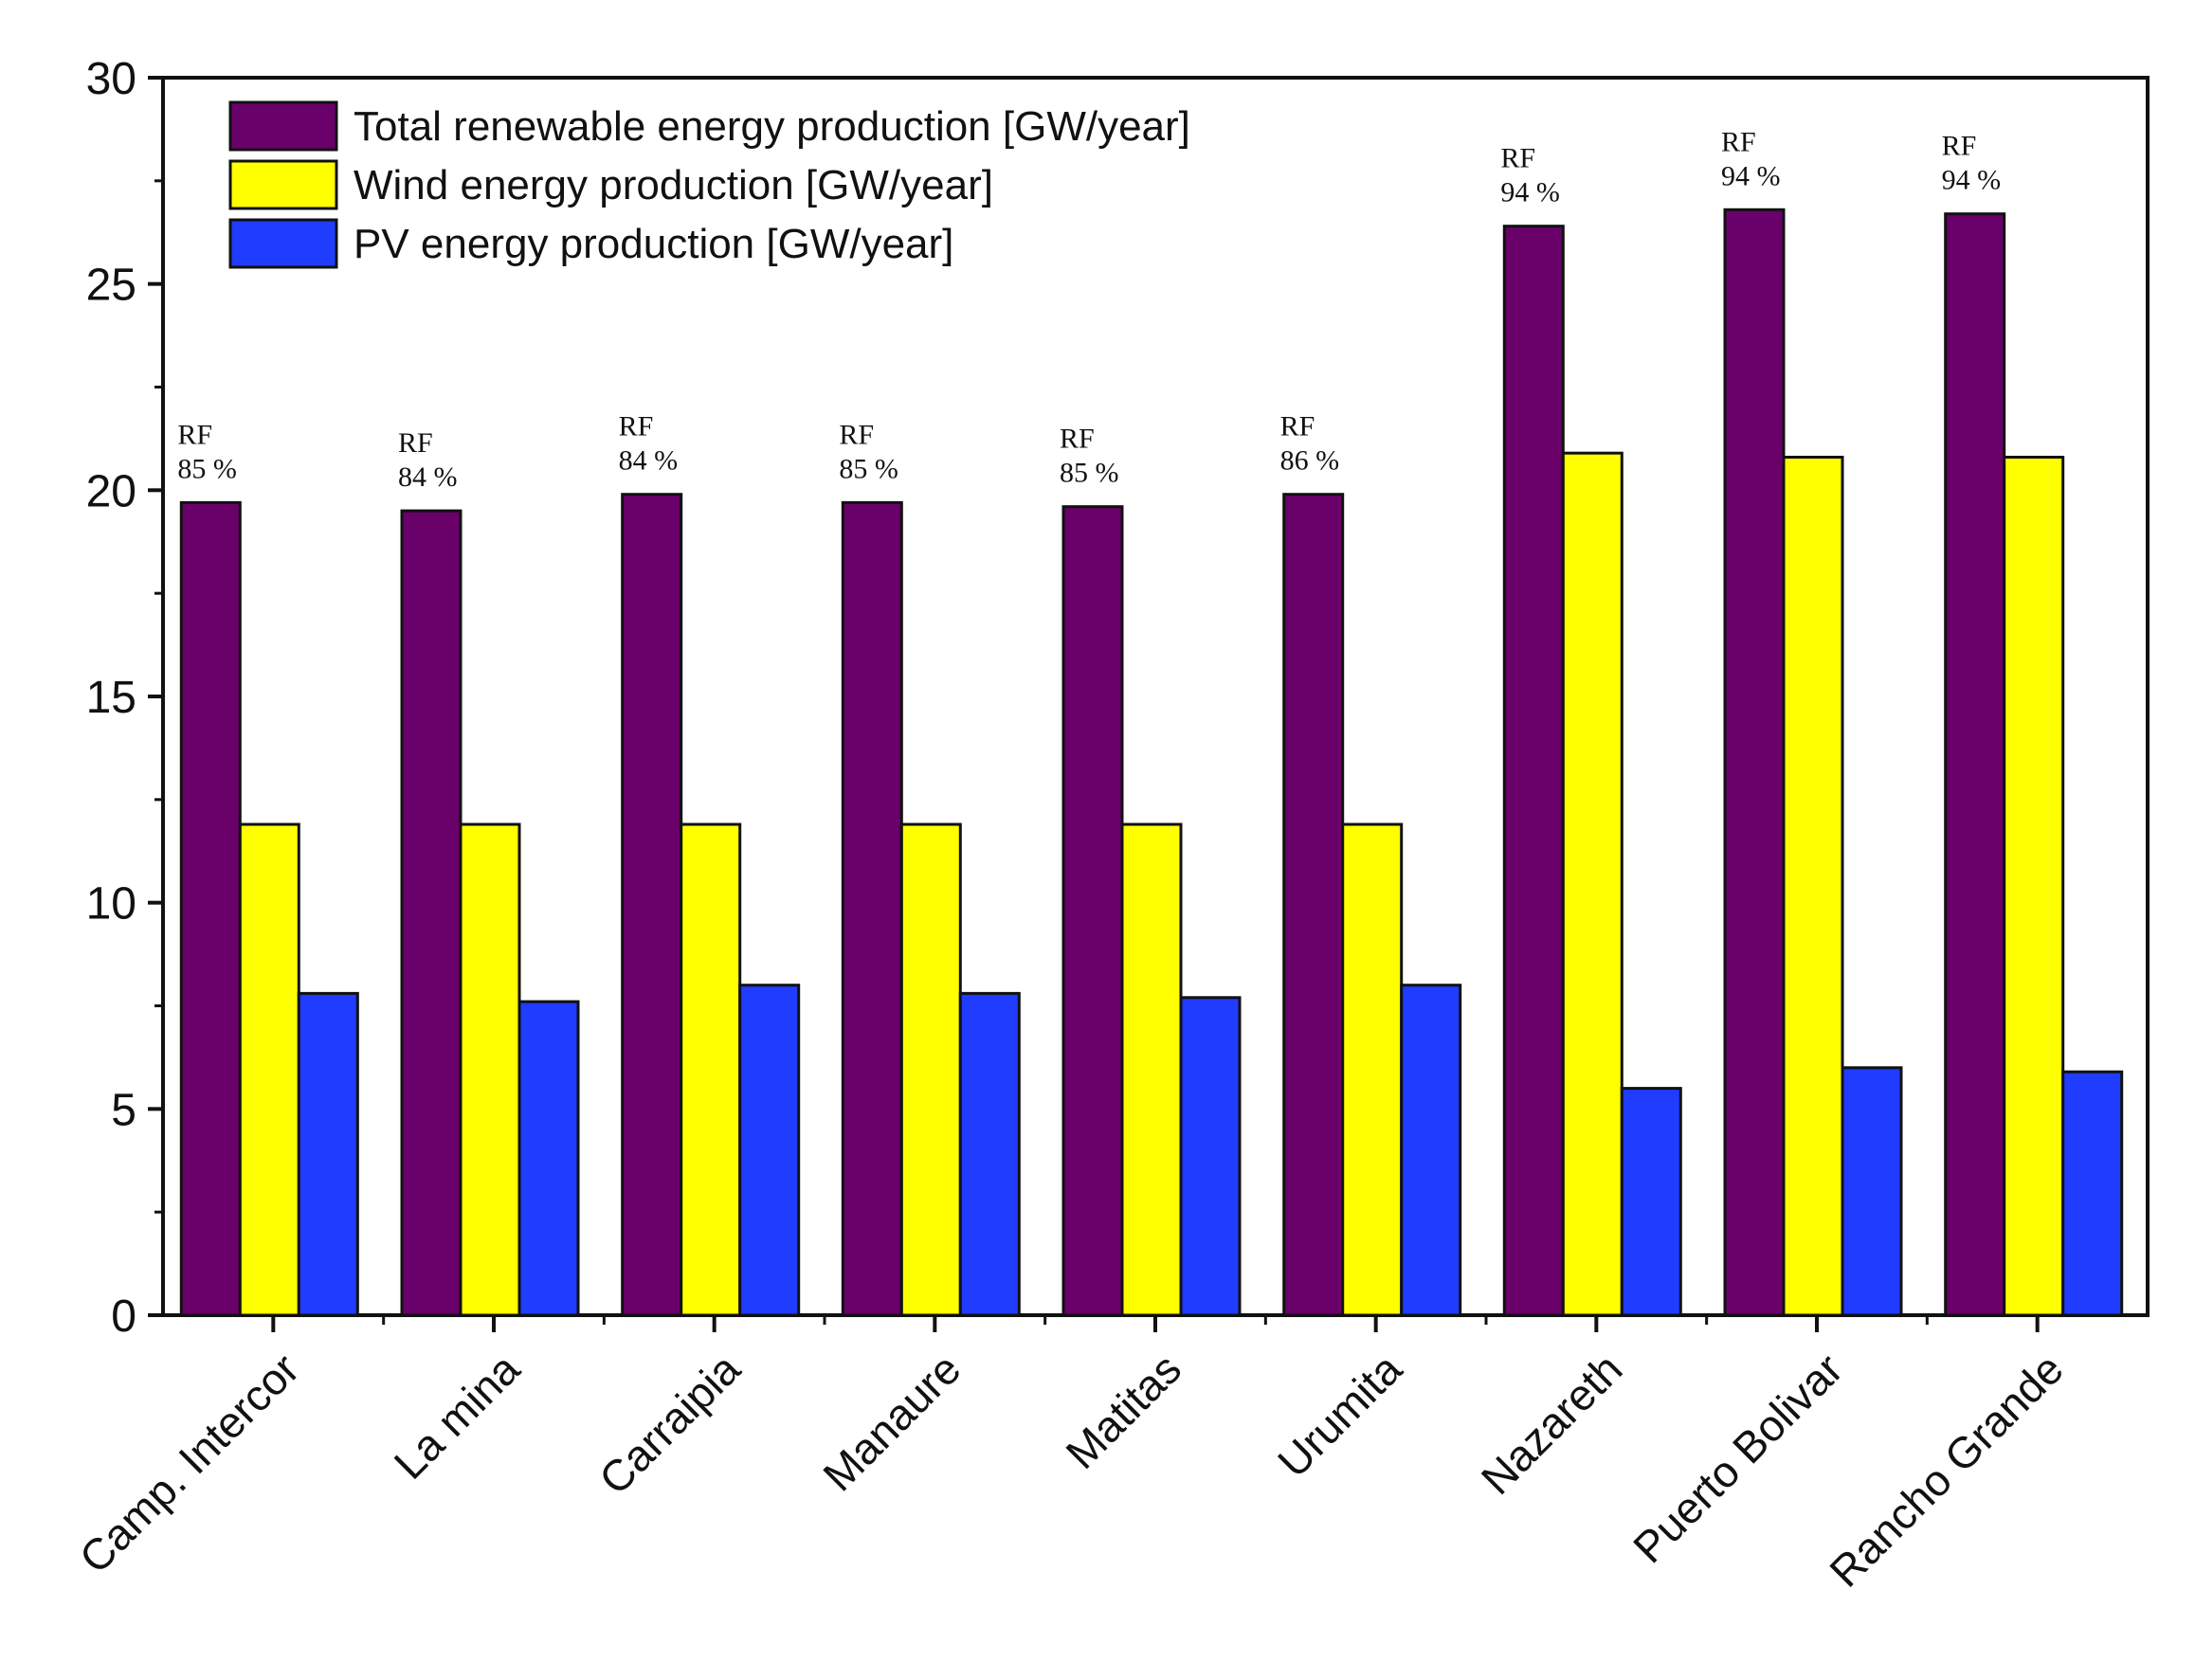 The image size is (2195, 1680). Describe the element at coordinates (891, 1422) in the screenshot. I see `x-tick-label-3: Manaure` at that location.